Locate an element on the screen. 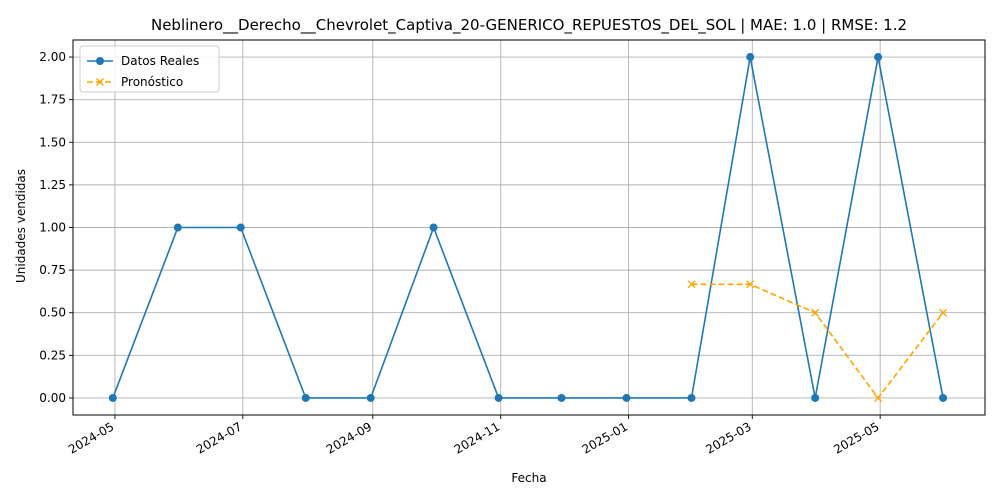 The height and width of the screenshot is (500, 1000). y-tick-label: 0.50 is located at coordinates (52, 313).